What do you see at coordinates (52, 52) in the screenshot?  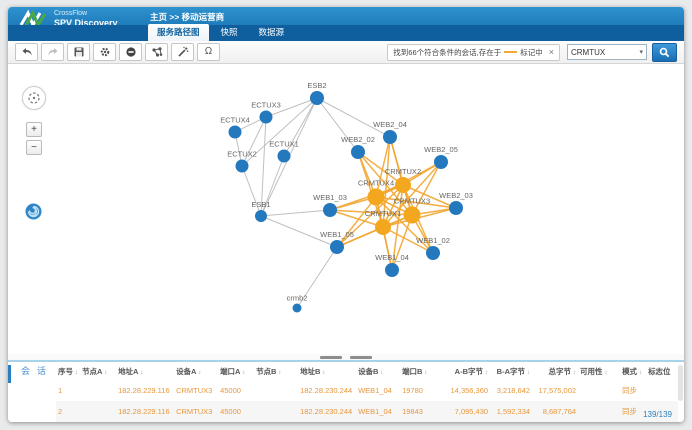 I see `redo-button` at bounding box center [52, 52].